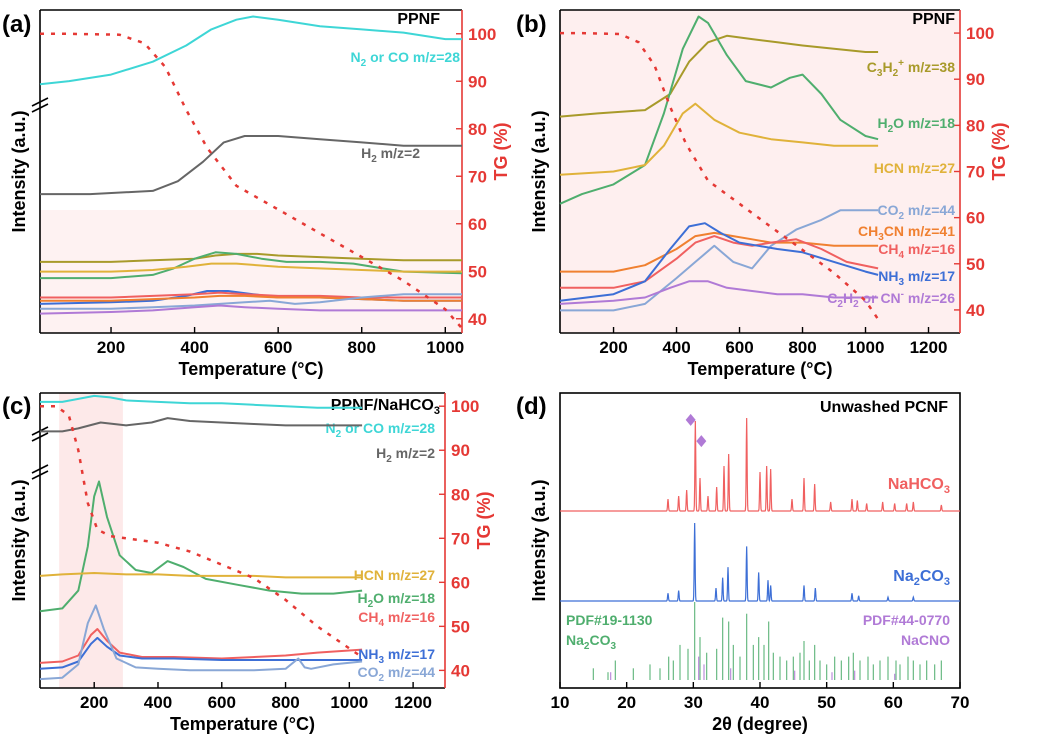 The image size is (1039, 747). Describe the element at coordinates (911, 68) in the screenshot. I see `series-label: C3H2+ m/z=38` at that location.